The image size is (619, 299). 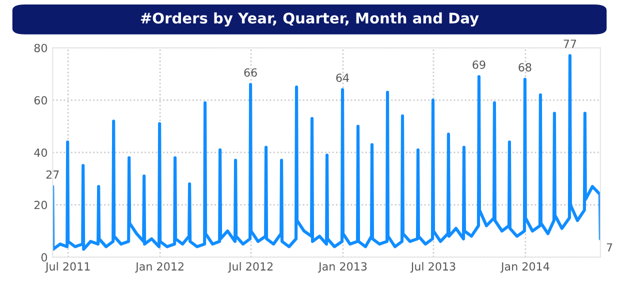 I want to click on x-tick-label: Jul 2012, so click(x=250, y=267).